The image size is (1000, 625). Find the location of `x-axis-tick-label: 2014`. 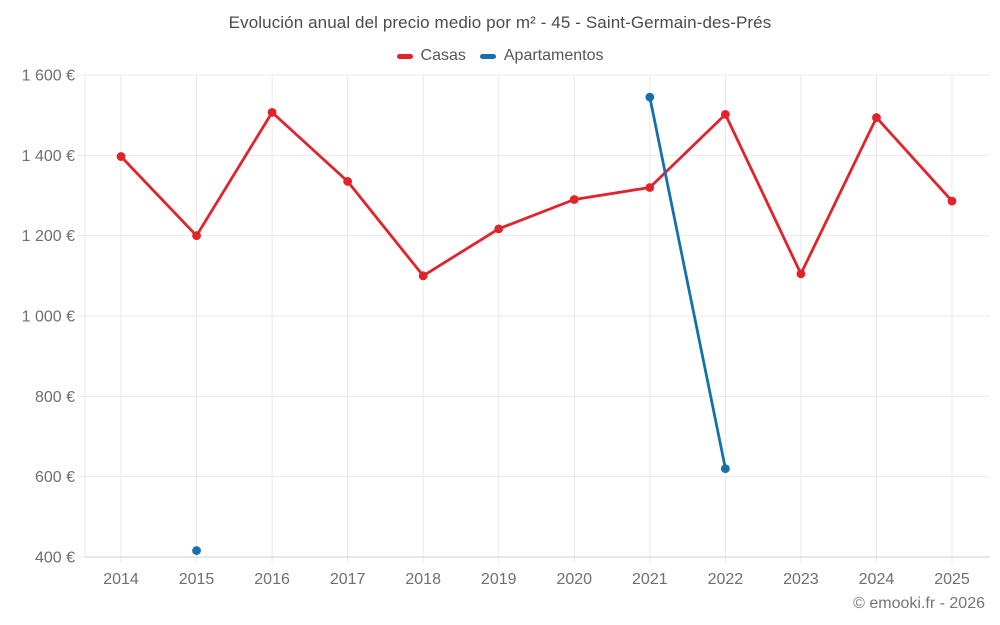

x-axis-tick-label: 2014 is located at coordinates (121, 579).